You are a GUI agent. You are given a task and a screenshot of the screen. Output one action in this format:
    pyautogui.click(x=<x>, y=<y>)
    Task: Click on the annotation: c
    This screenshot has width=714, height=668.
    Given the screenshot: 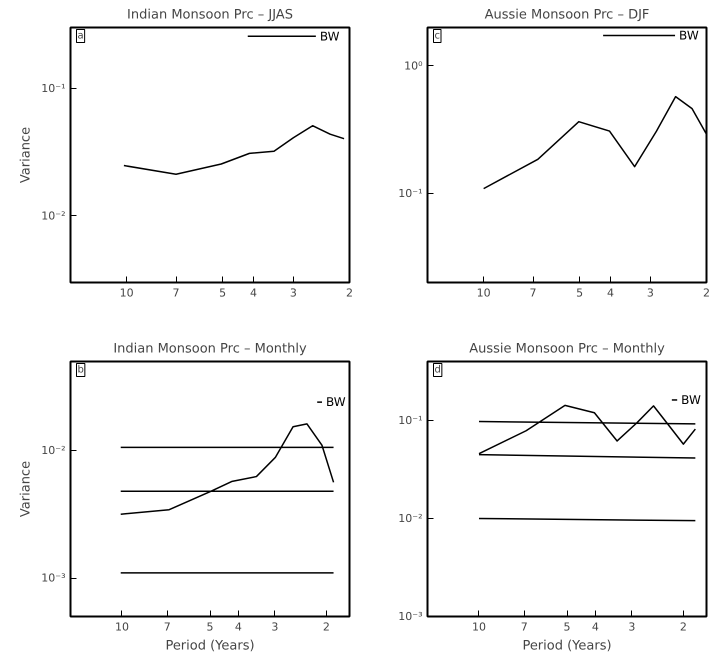 What is the action you would take?
    pyautogui.click(x=437, y=36)
    